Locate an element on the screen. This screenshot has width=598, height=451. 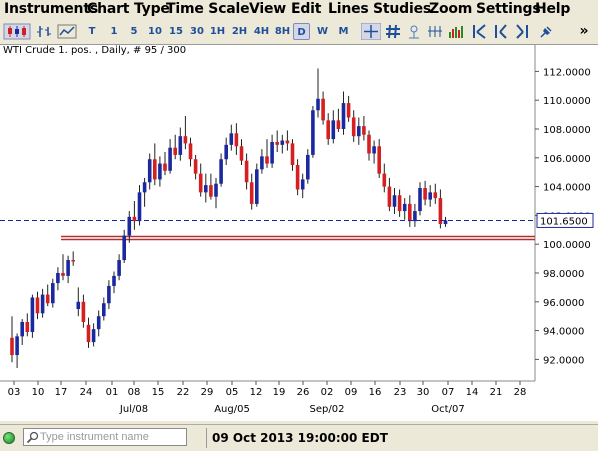
x-tick-label: 05 is located at coordinates (232, 392).